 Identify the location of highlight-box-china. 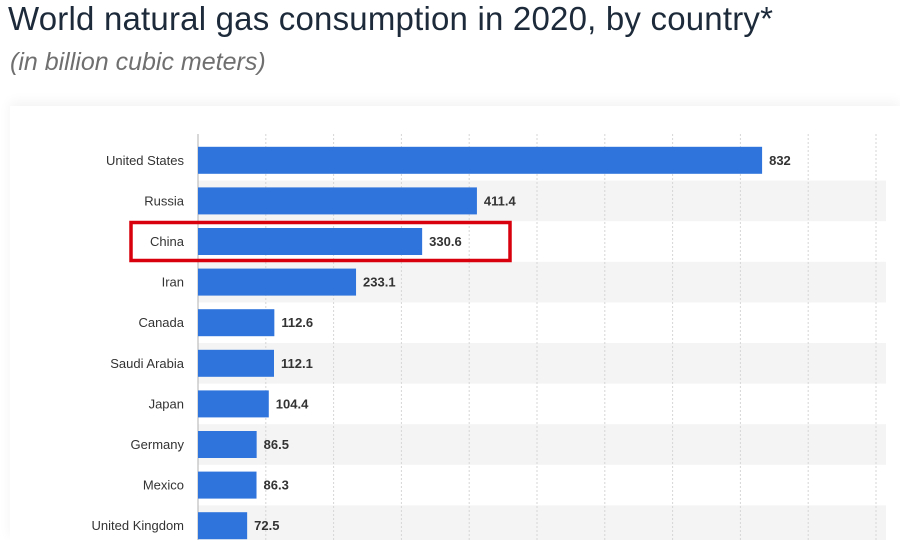
(320, 241).